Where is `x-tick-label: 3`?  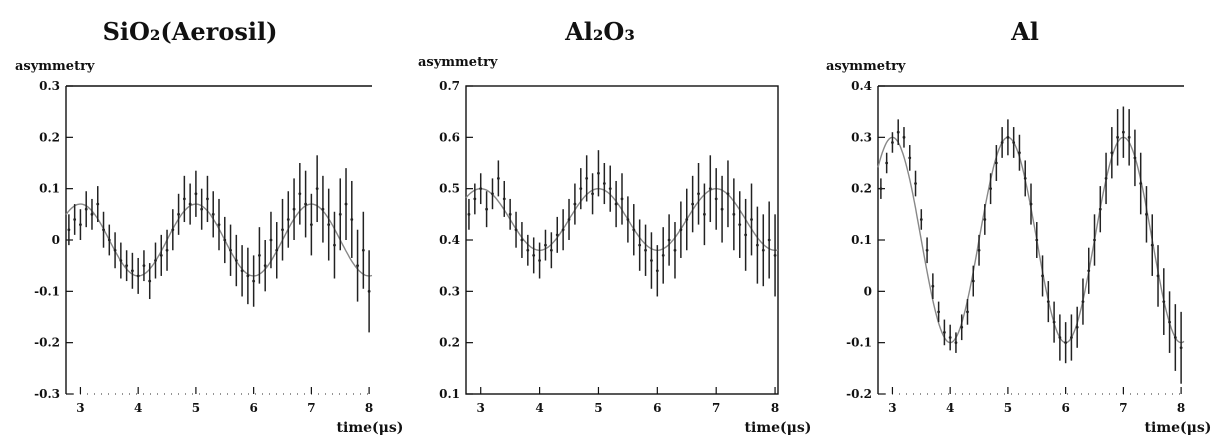 x-tick-label: 3 is located at coordinates (481, 408).